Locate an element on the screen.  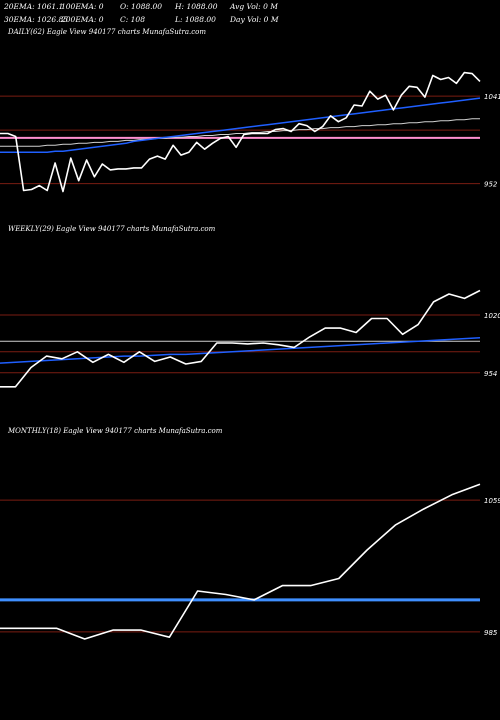
stat-low: L: 1088.00 is located at coordinates (195, 19).